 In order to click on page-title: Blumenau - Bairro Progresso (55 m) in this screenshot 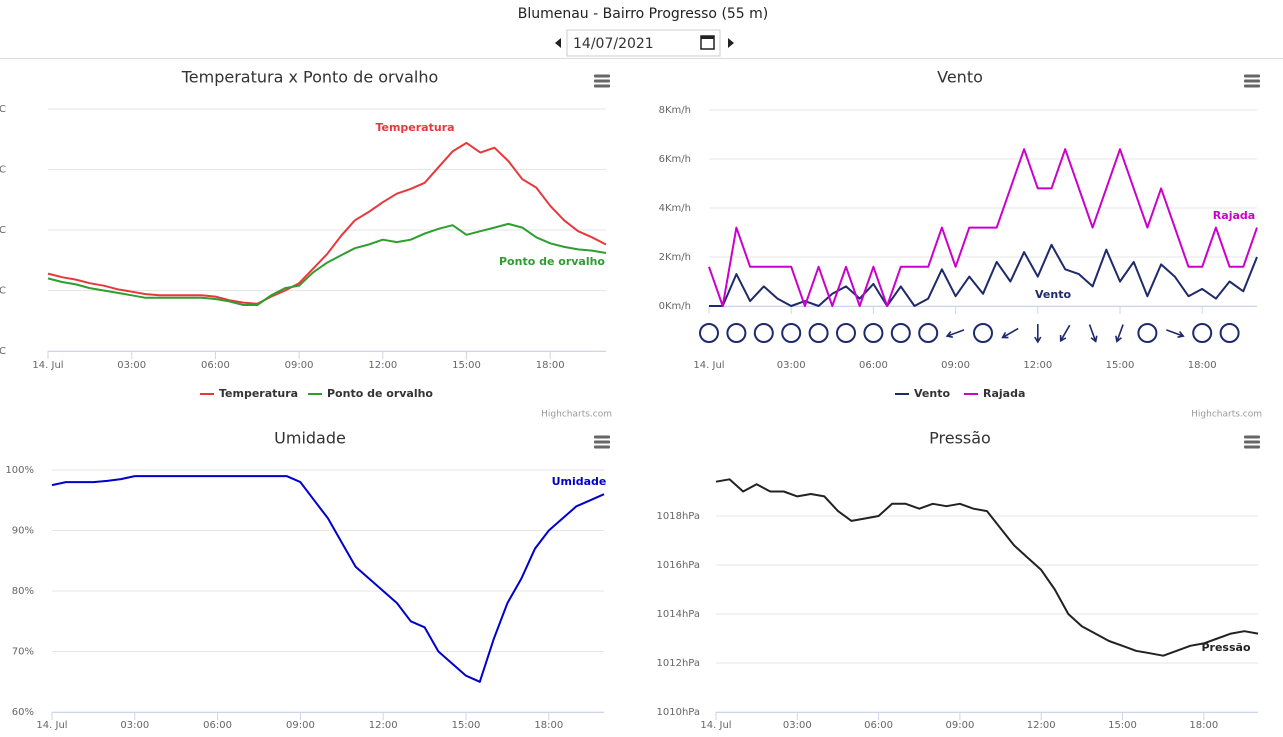, I will do `click(643, 14)`.